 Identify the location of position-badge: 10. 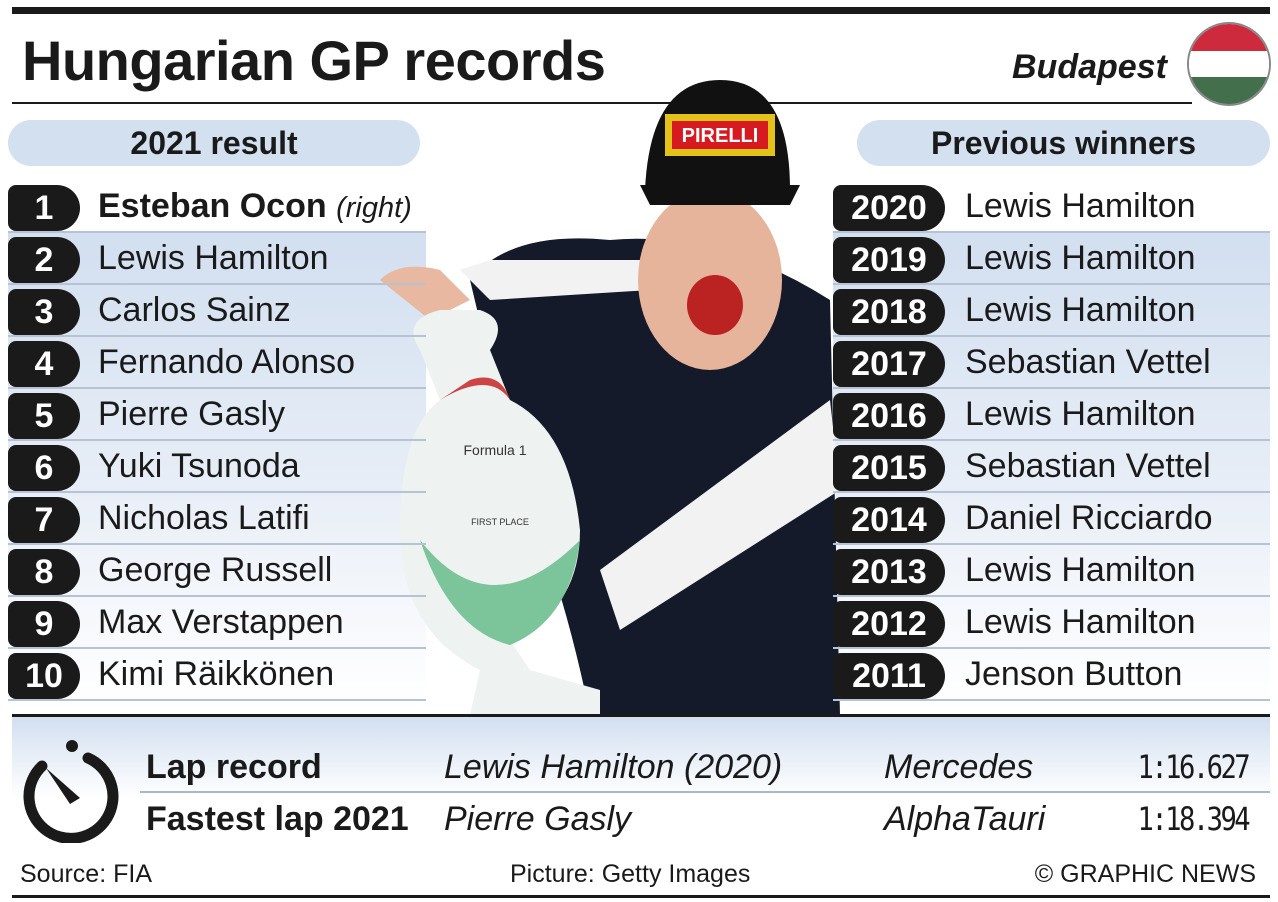
(44, 676).